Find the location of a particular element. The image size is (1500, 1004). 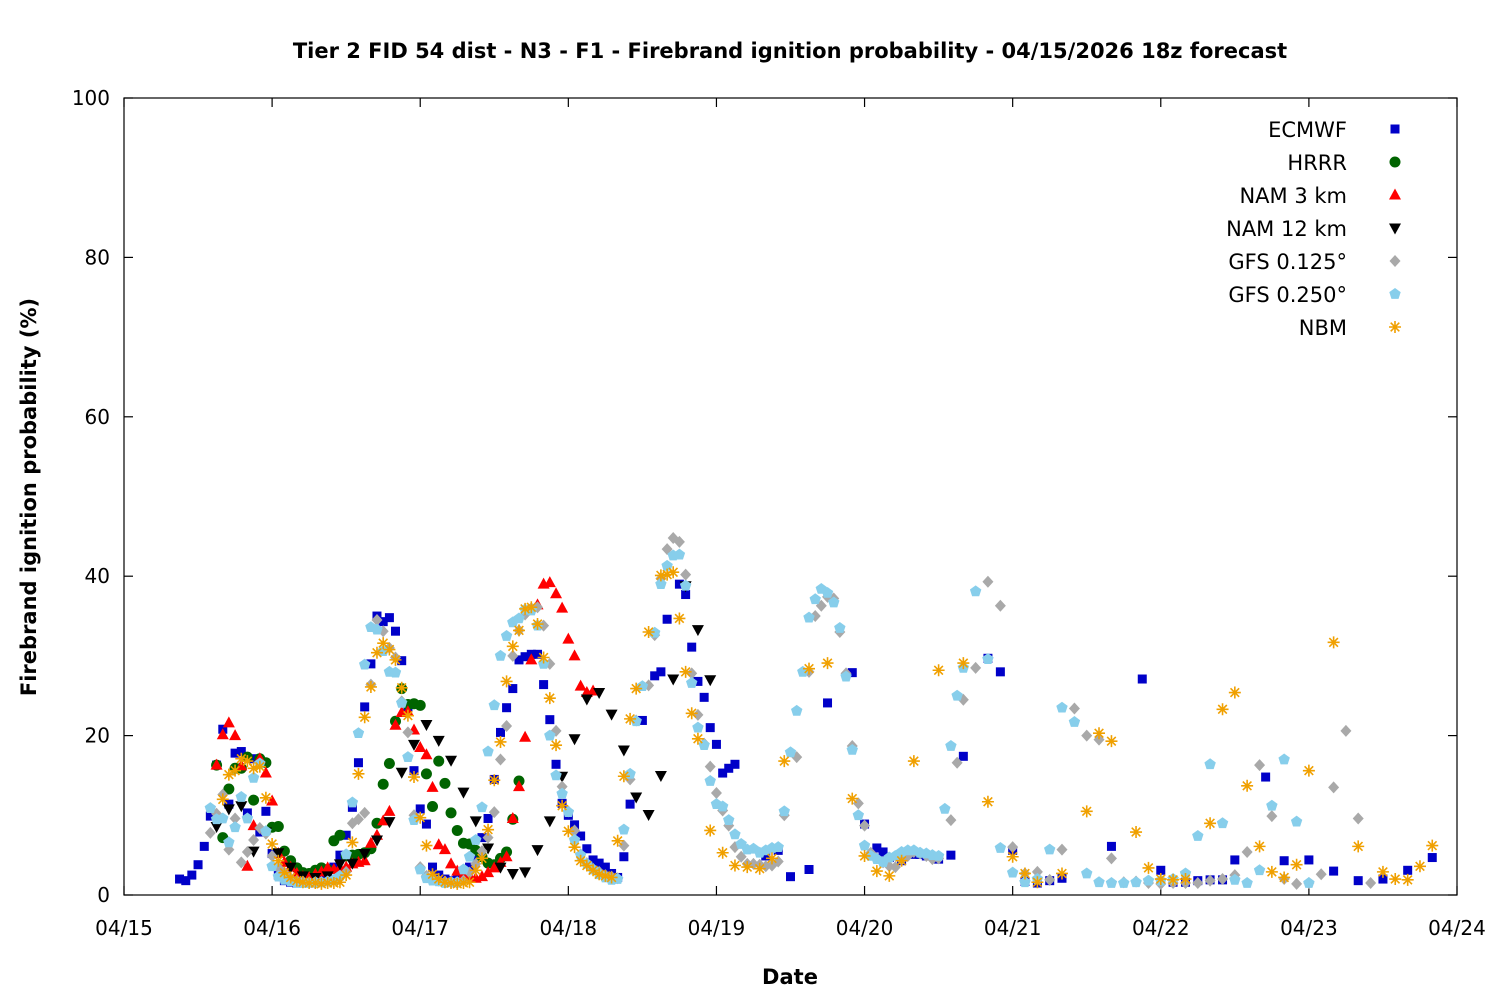

legend-item: NAM 12 km is located at coordinates (1313, 229).